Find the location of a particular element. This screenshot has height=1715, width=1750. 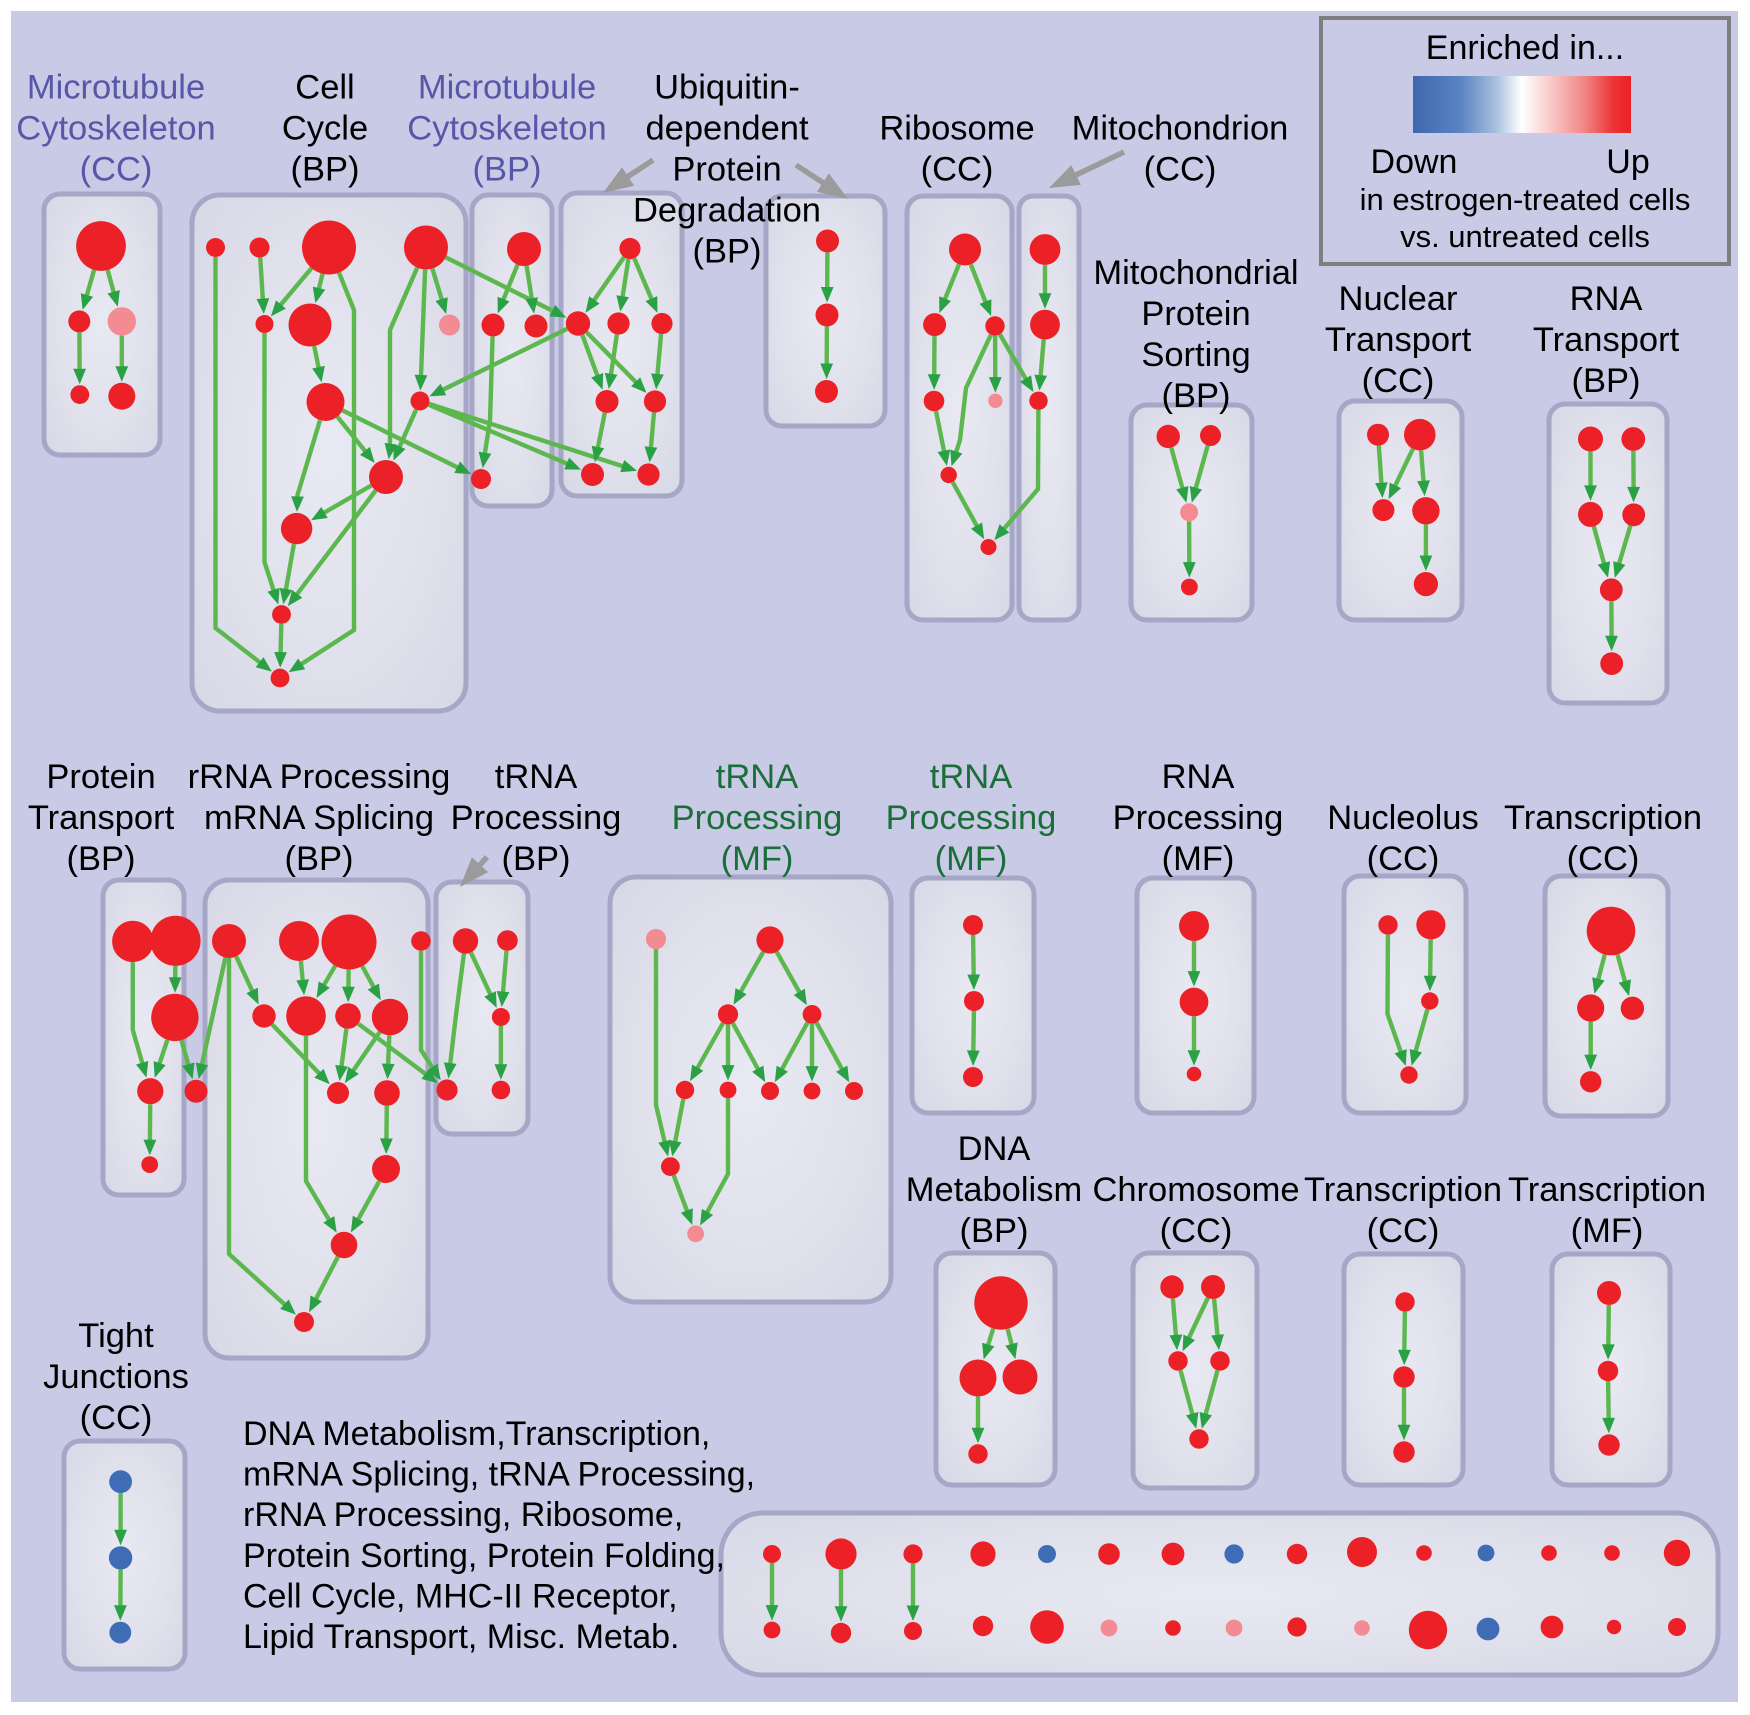

svg-text: Degradation is located at coordinates (727, 211).